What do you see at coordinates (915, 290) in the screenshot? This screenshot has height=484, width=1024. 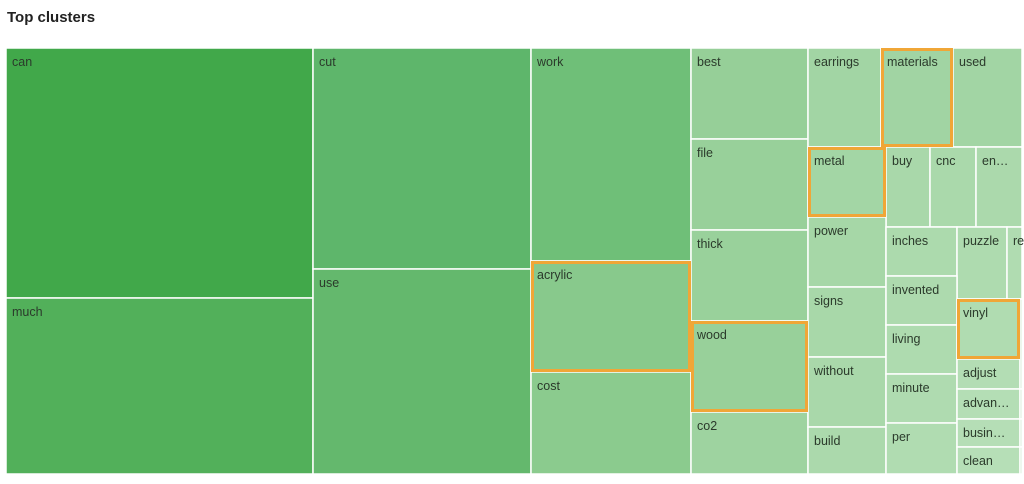 I see `treemap-tile-label: invented` at bounding box center [915, 290].